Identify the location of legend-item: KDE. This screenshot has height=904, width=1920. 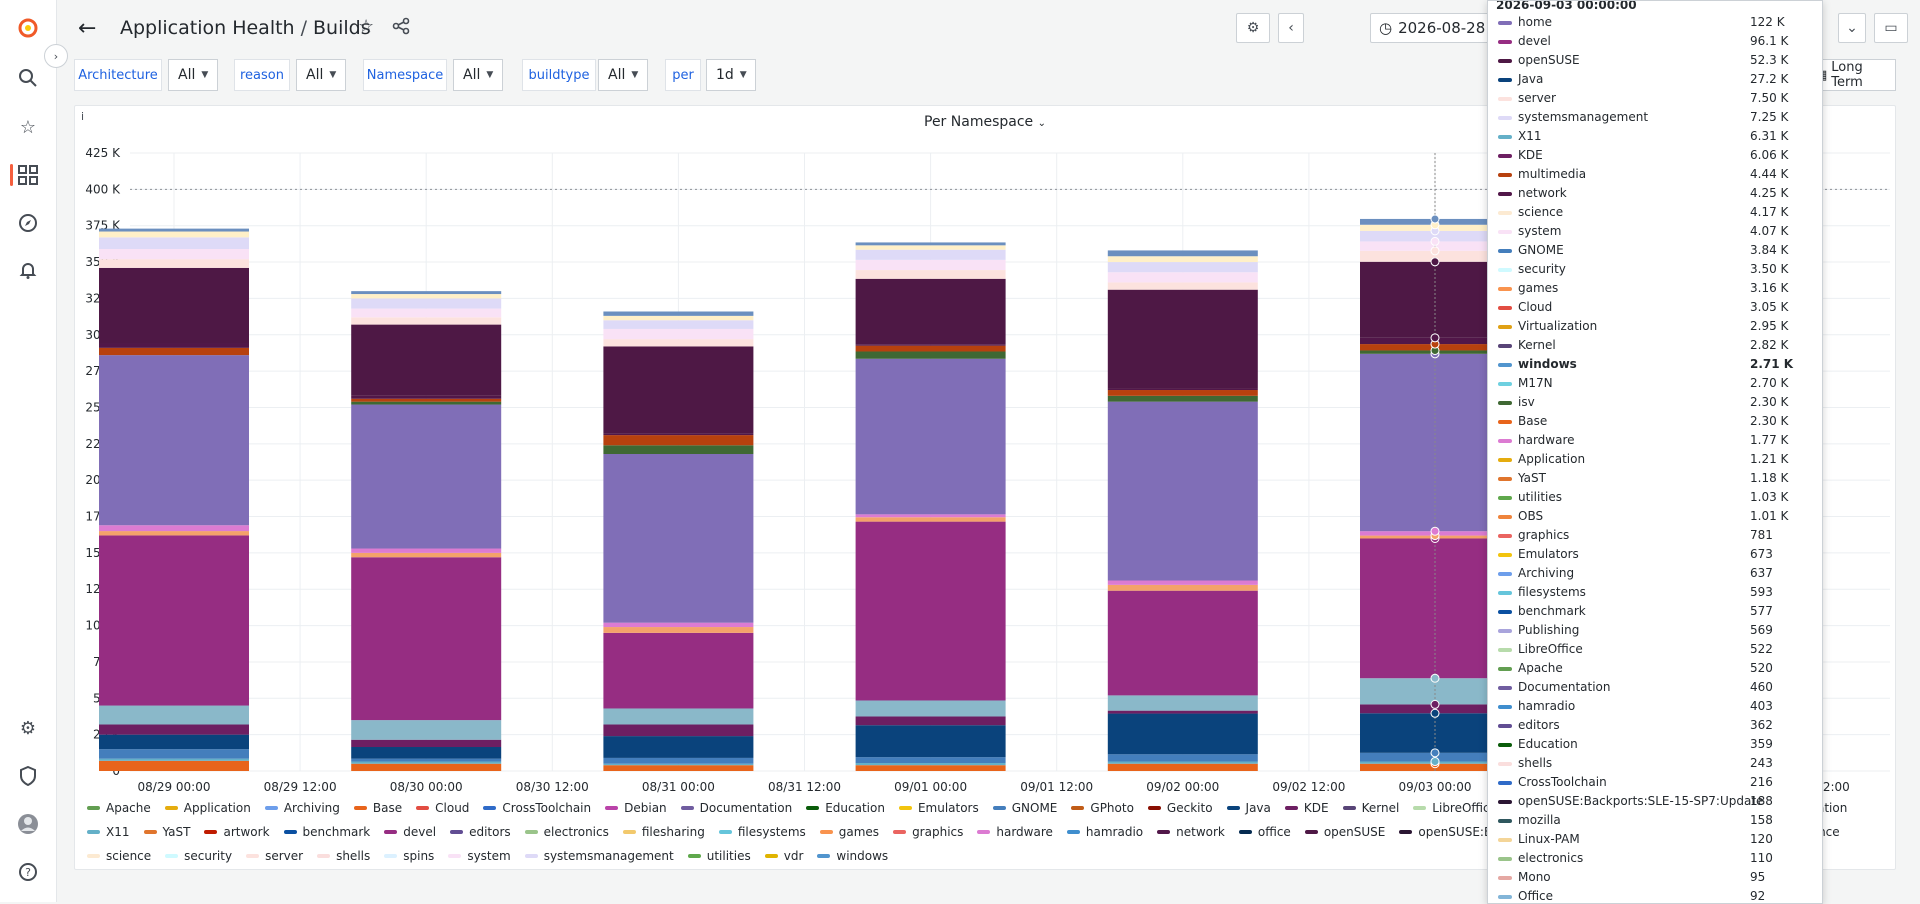
(1306, 808).